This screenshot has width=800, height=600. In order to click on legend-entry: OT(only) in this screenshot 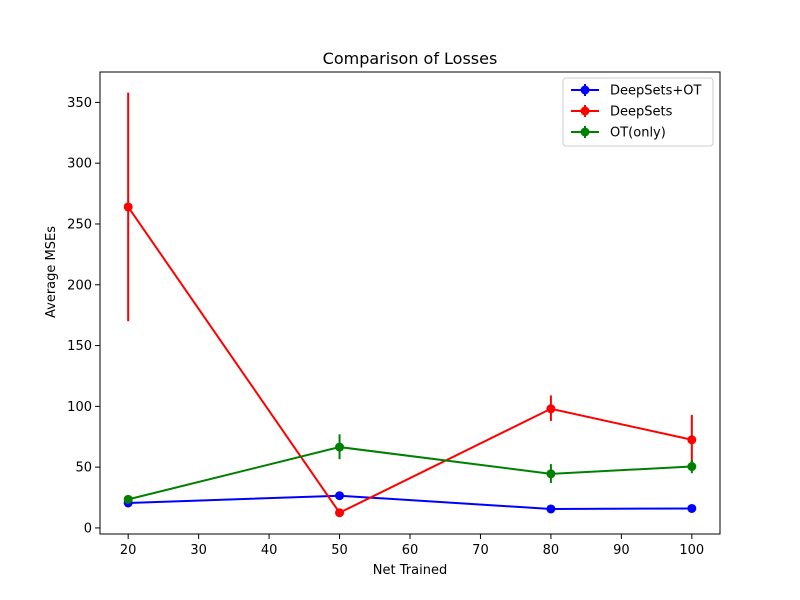, I will do `click(618, 133)`.